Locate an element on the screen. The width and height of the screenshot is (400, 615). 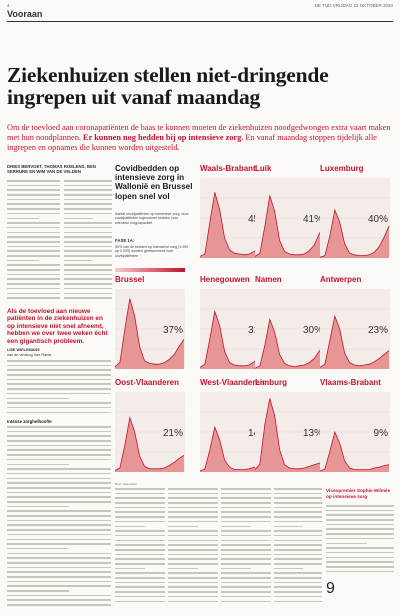
quote-attribution-sub: van de viroloog Van Ranst is located at coordinates (29, 355).